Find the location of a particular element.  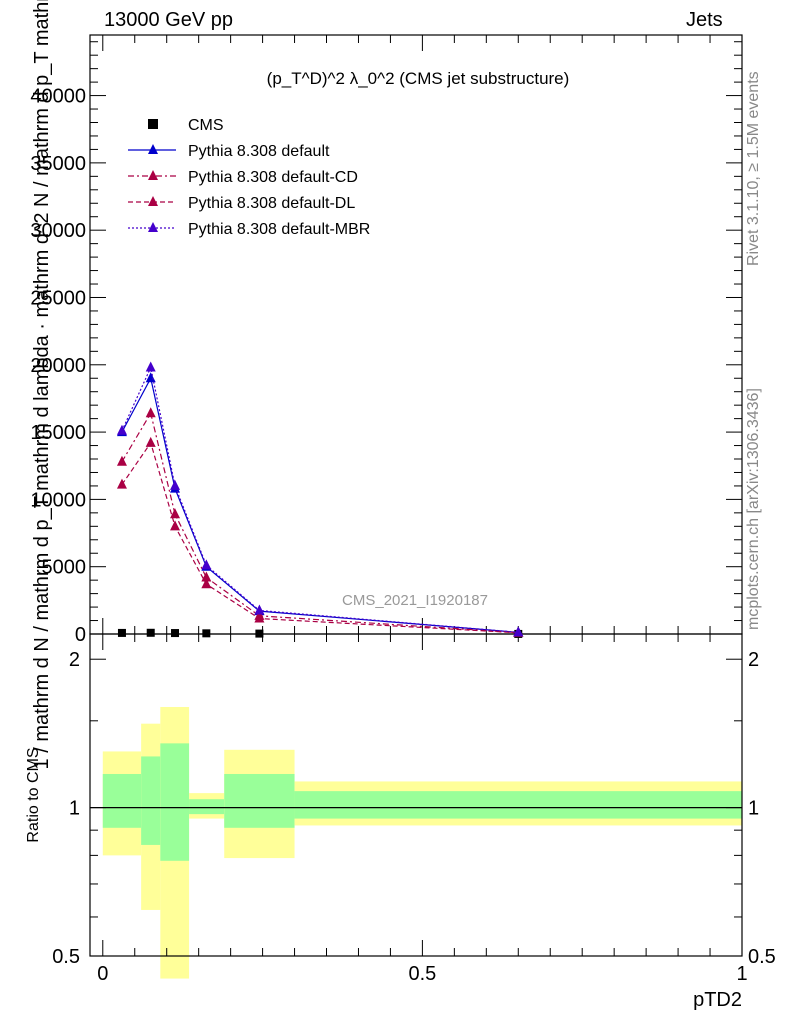

header-right: Jets is located at coordinates (704, 20).